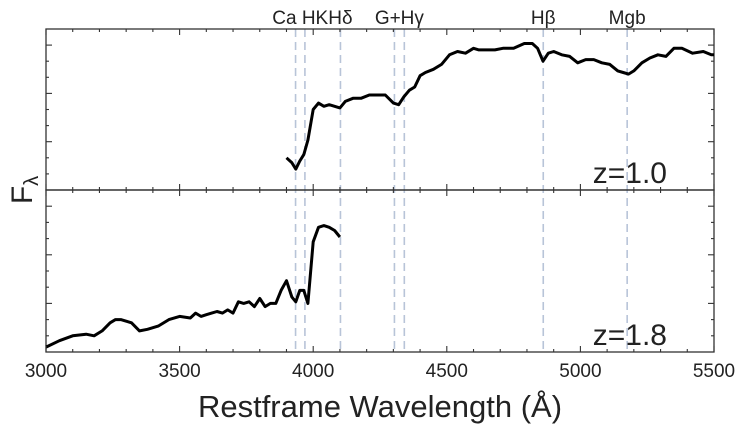 This screenshot has height=430, width=744. What do you see at coordinates (300, 18) in the screenshot?
I see `feature-label: Ca HK` at bounding box center [300, 18].